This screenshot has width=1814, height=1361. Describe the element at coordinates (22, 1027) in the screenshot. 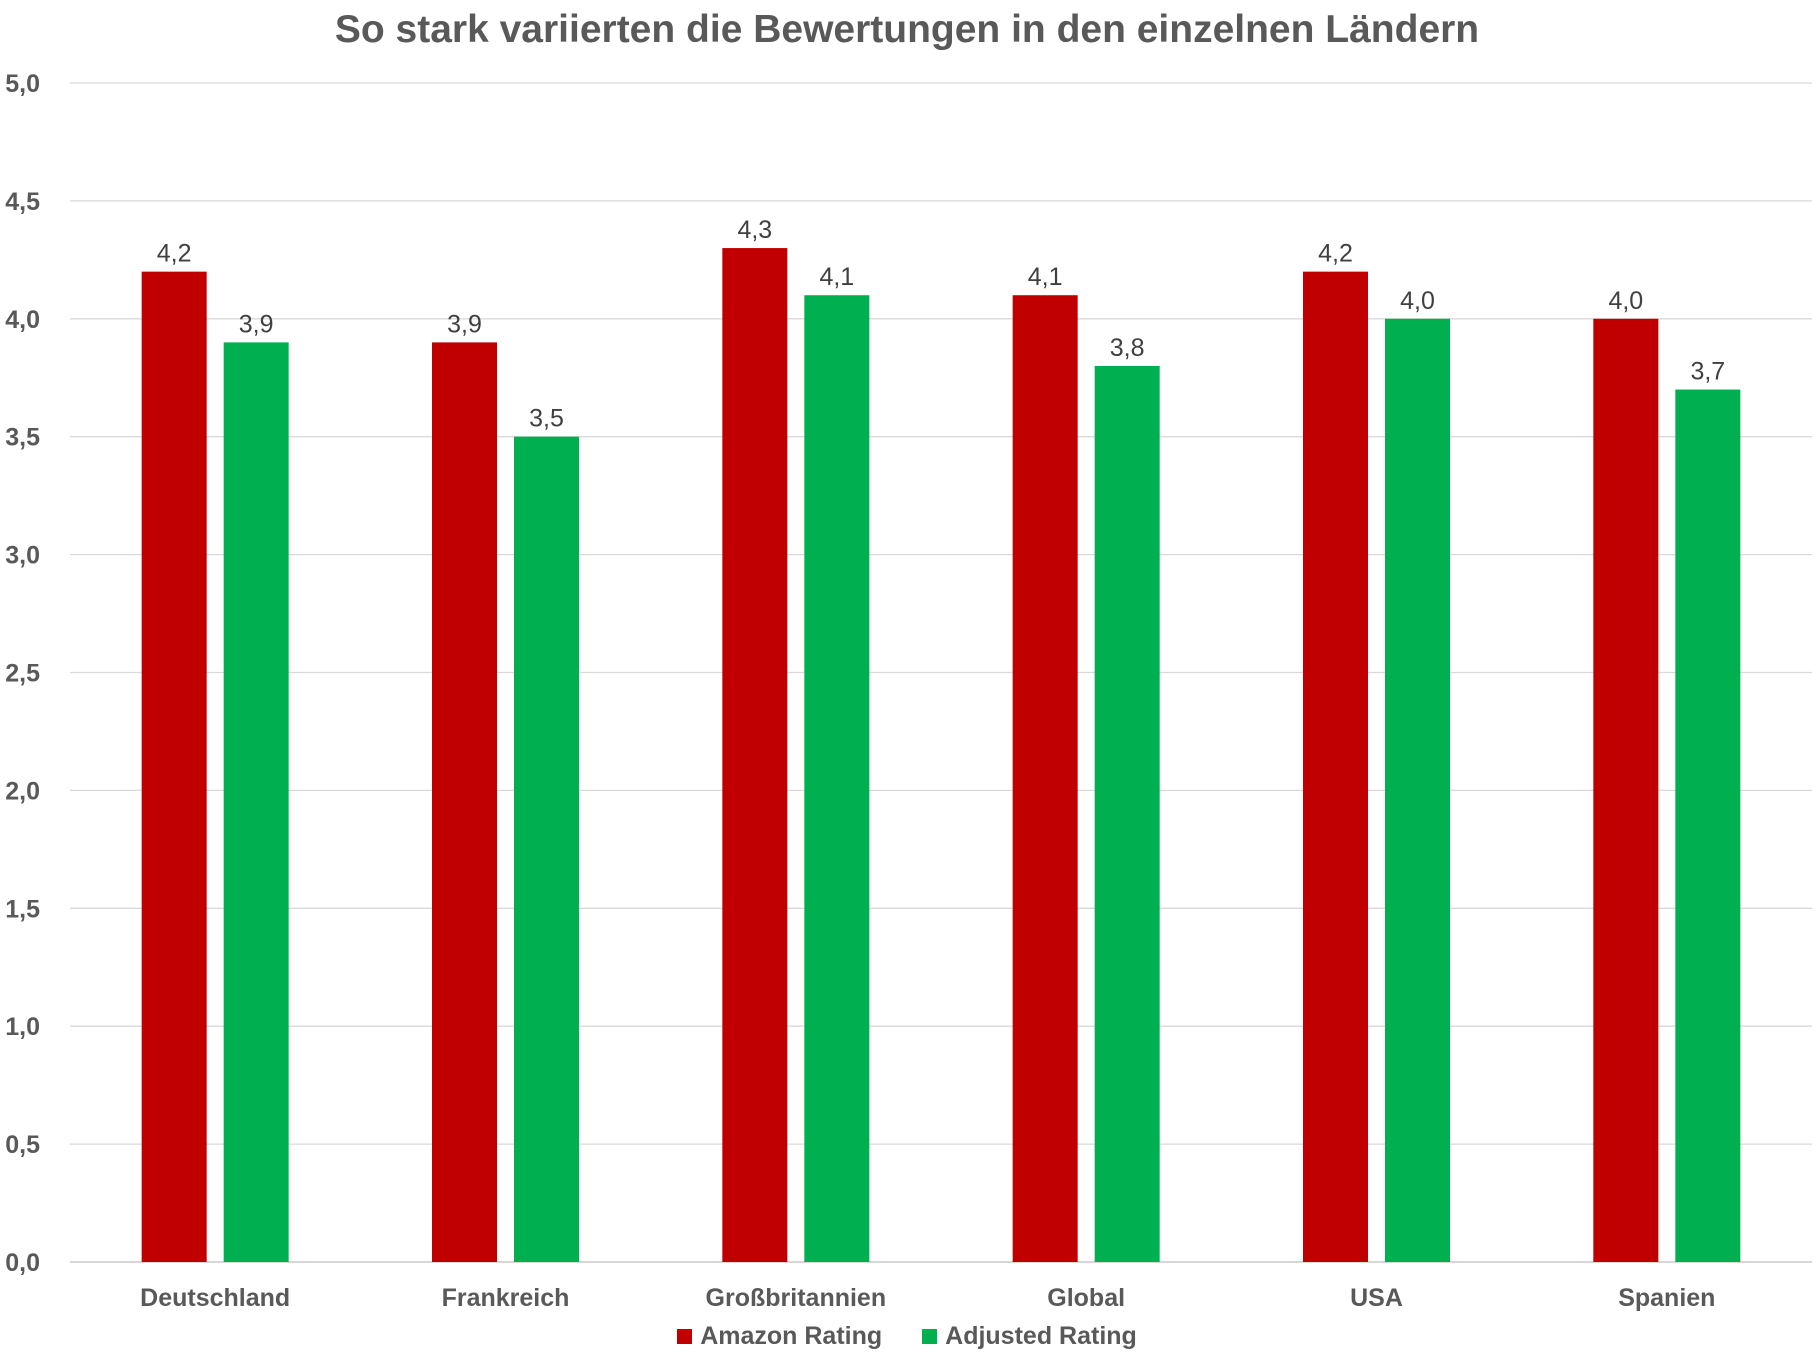

I see `y-tick-label: 1,0` at that location.